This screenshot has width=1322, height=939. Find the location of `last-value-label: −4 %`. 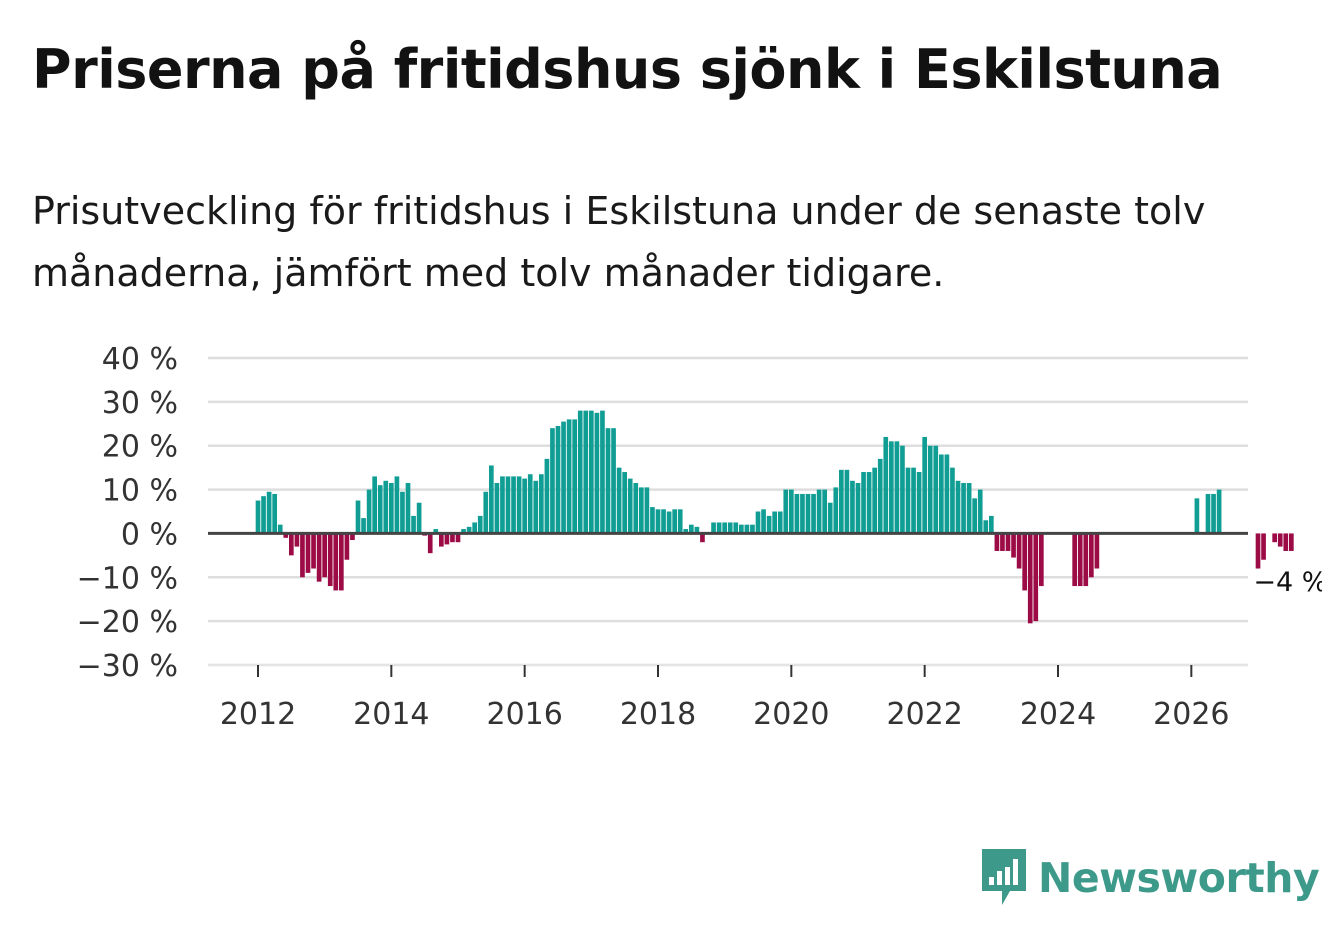

last-value-label: −4 % is located at coordinates (1287, 582).